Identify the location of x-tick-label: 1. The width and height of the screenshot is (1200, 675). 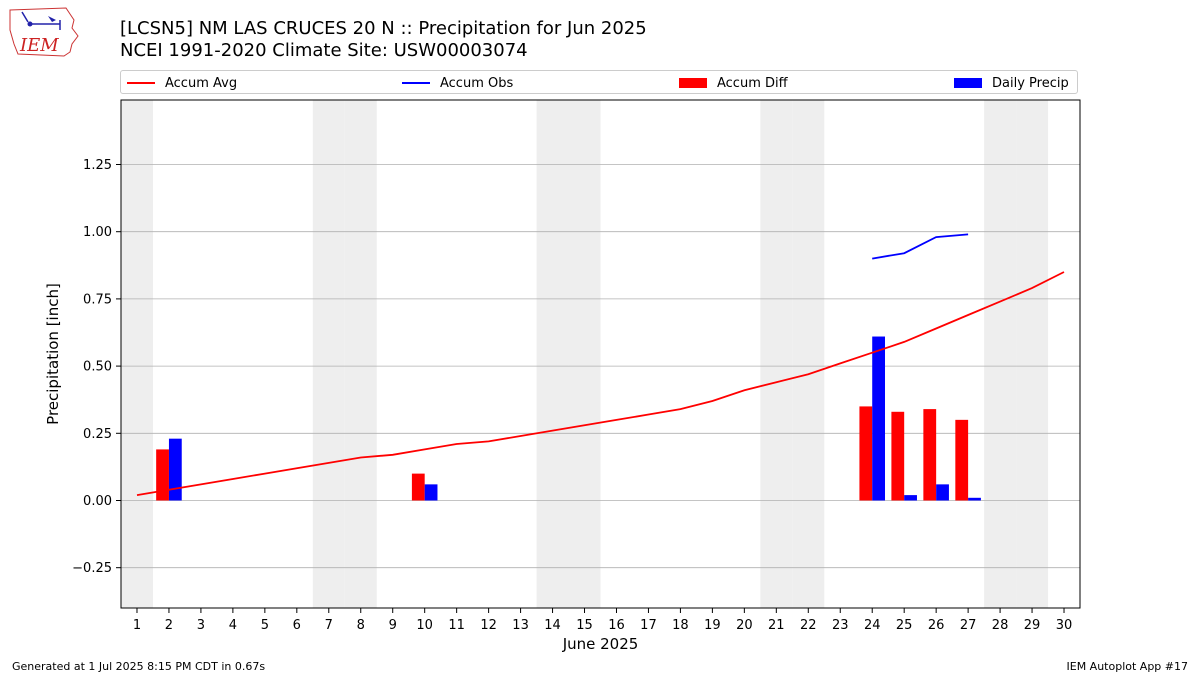
(137, 625).